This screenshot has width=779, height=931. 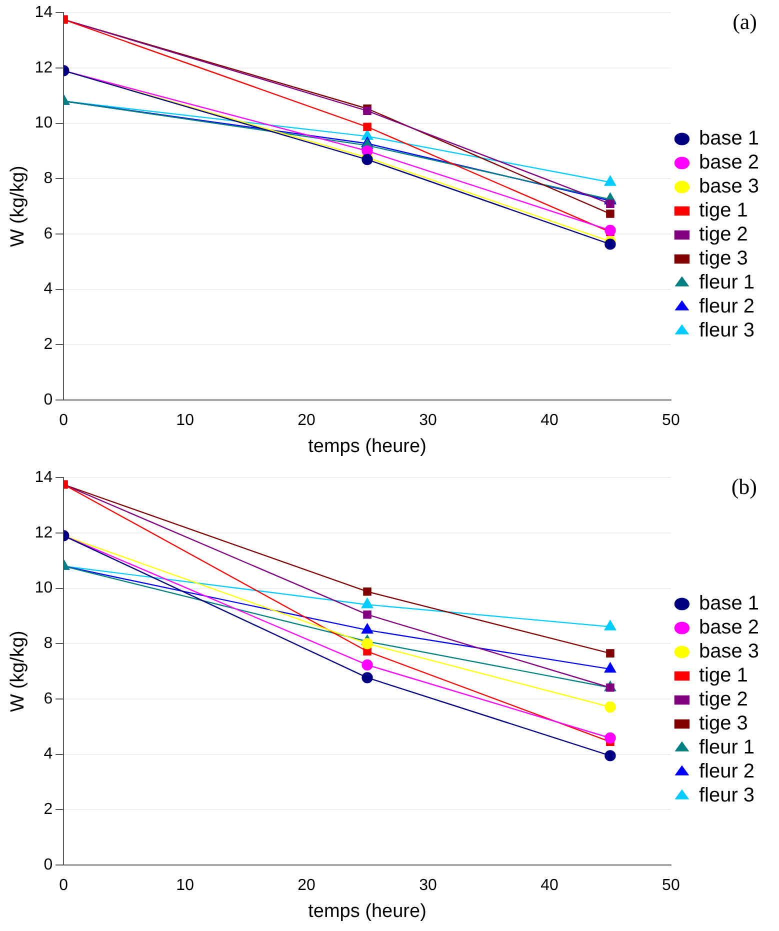 What do you see at coordinates (744, 486) in the screenshot?
I see `text: (b)` at bounding box center [744, 486].